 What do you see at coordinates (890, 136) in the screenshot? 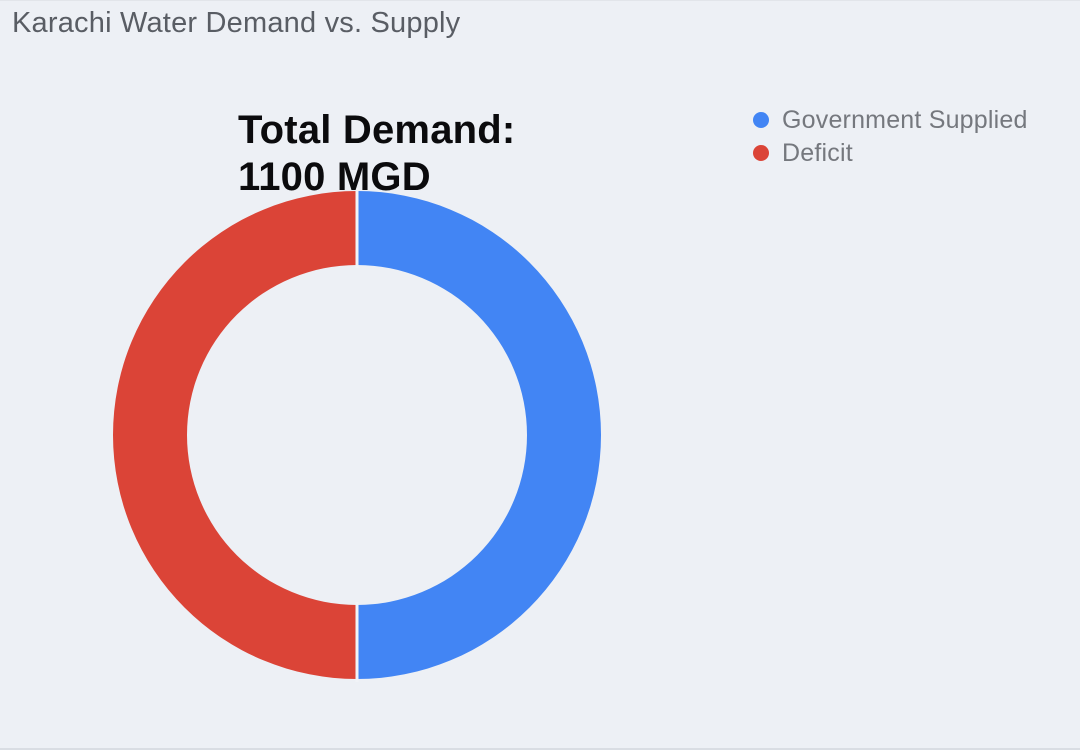
I see `legend: Government Supplied Deficit` at bounding box center [890, 136].